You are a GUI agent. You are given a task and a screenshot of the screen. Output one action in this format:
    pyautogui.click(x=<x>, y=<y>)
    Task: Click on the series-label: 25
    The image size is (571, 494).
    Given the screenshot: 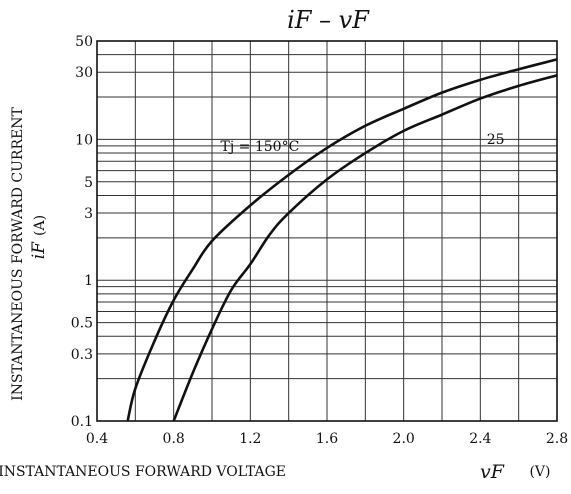 What is the action you would take?
    pyautogui.click(x=496, y=140)
    